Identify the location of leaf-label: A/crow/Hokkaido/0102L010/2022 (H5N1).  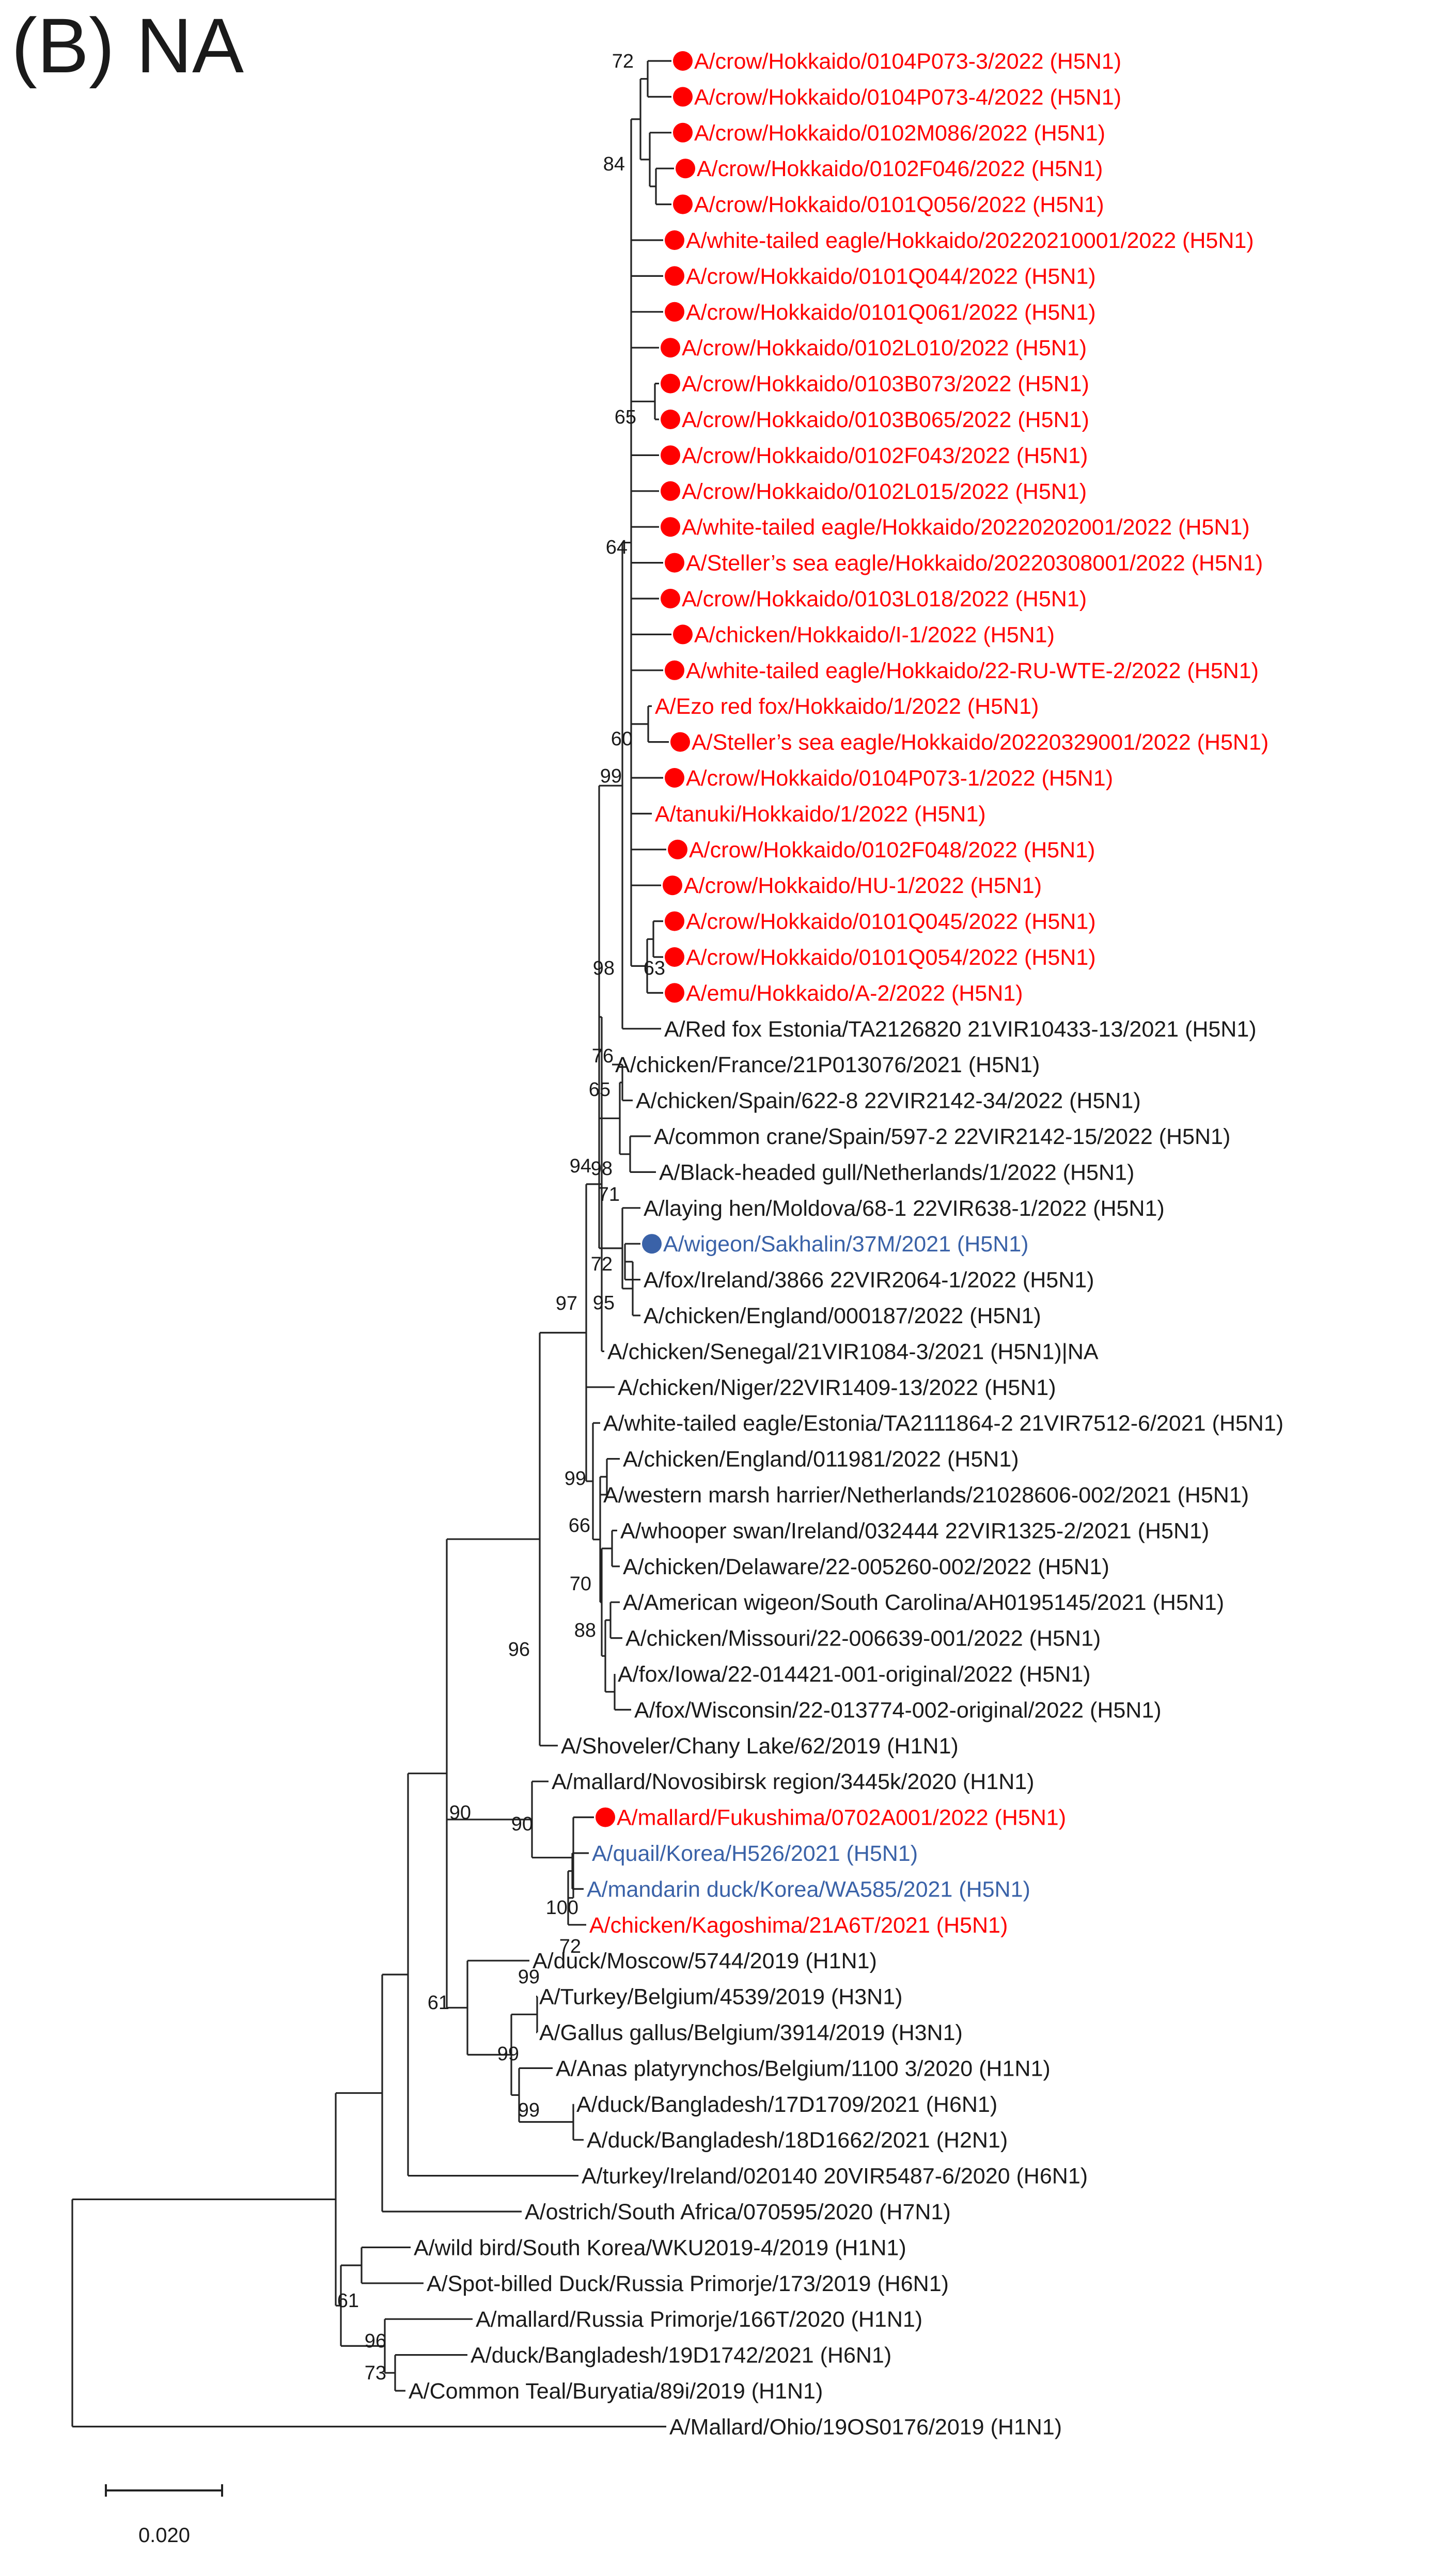
(884, 348).